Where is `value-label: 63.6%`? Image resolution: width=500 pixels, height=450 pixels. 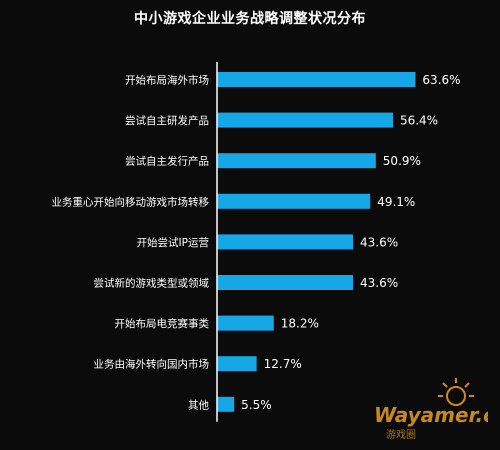 value-label: 63.6% is located at coordinates (441, 80).